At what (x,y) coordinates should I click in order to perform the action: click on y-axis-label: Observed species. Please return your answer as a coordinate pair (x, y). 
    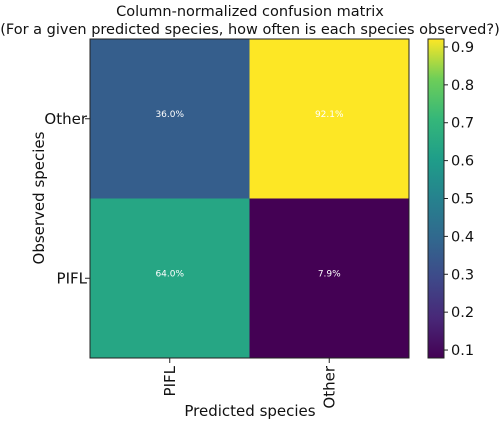
    Looking at the image, I should click on (39, 197).